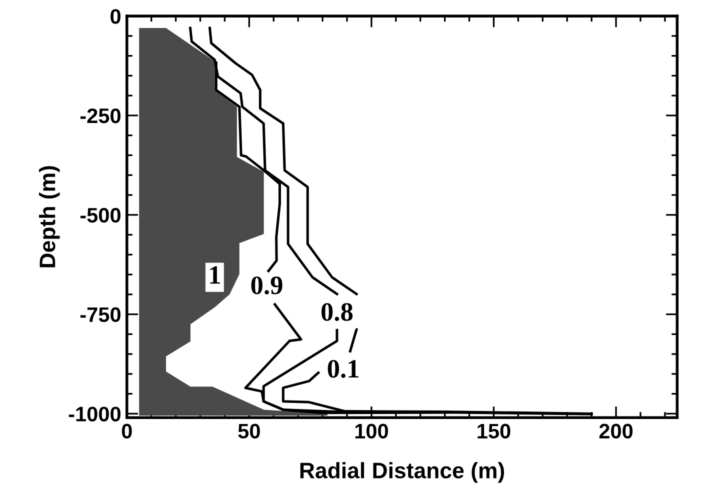  What do you see at coordinates (115, 16) in the screenshot?
I see `y-tick-label: 0` at bounding box center [115, 16].